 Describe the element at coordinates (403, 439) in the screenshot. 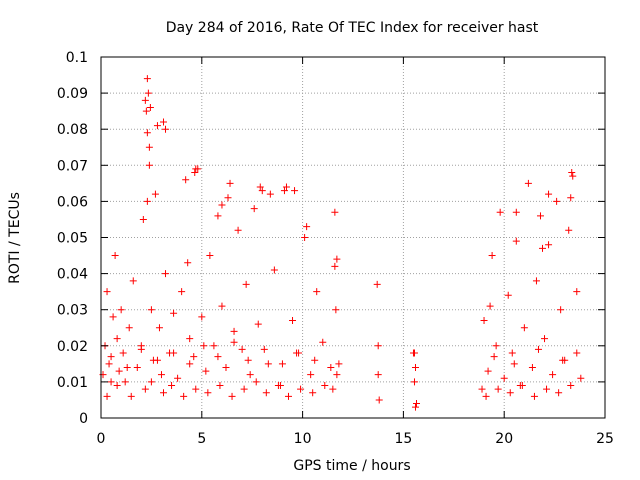

I see `x-tick-label: 15` at that location.